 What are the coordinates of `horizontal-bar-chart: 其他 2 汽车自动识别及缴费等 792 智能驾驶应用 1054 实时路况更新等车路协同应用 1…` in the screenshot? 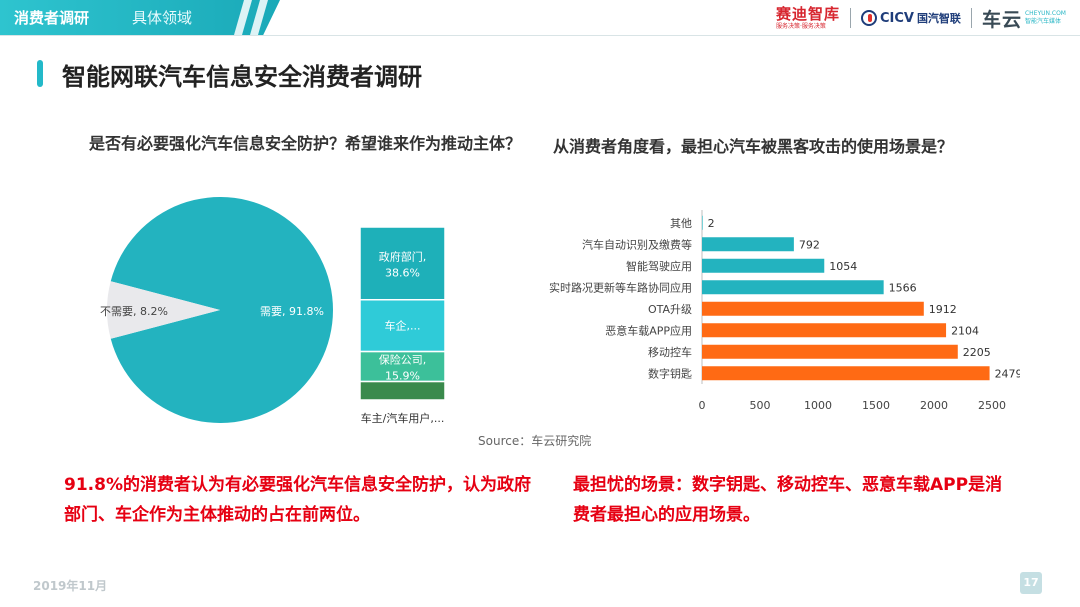 It's located at (784, 310).